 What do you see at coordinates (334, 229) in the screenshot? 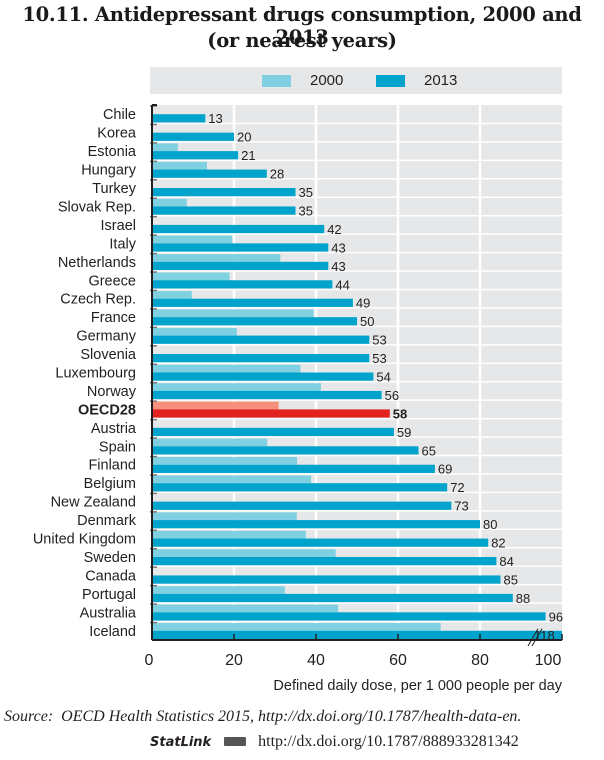
I see `data-label: 42` at bounding box center [334, 229].